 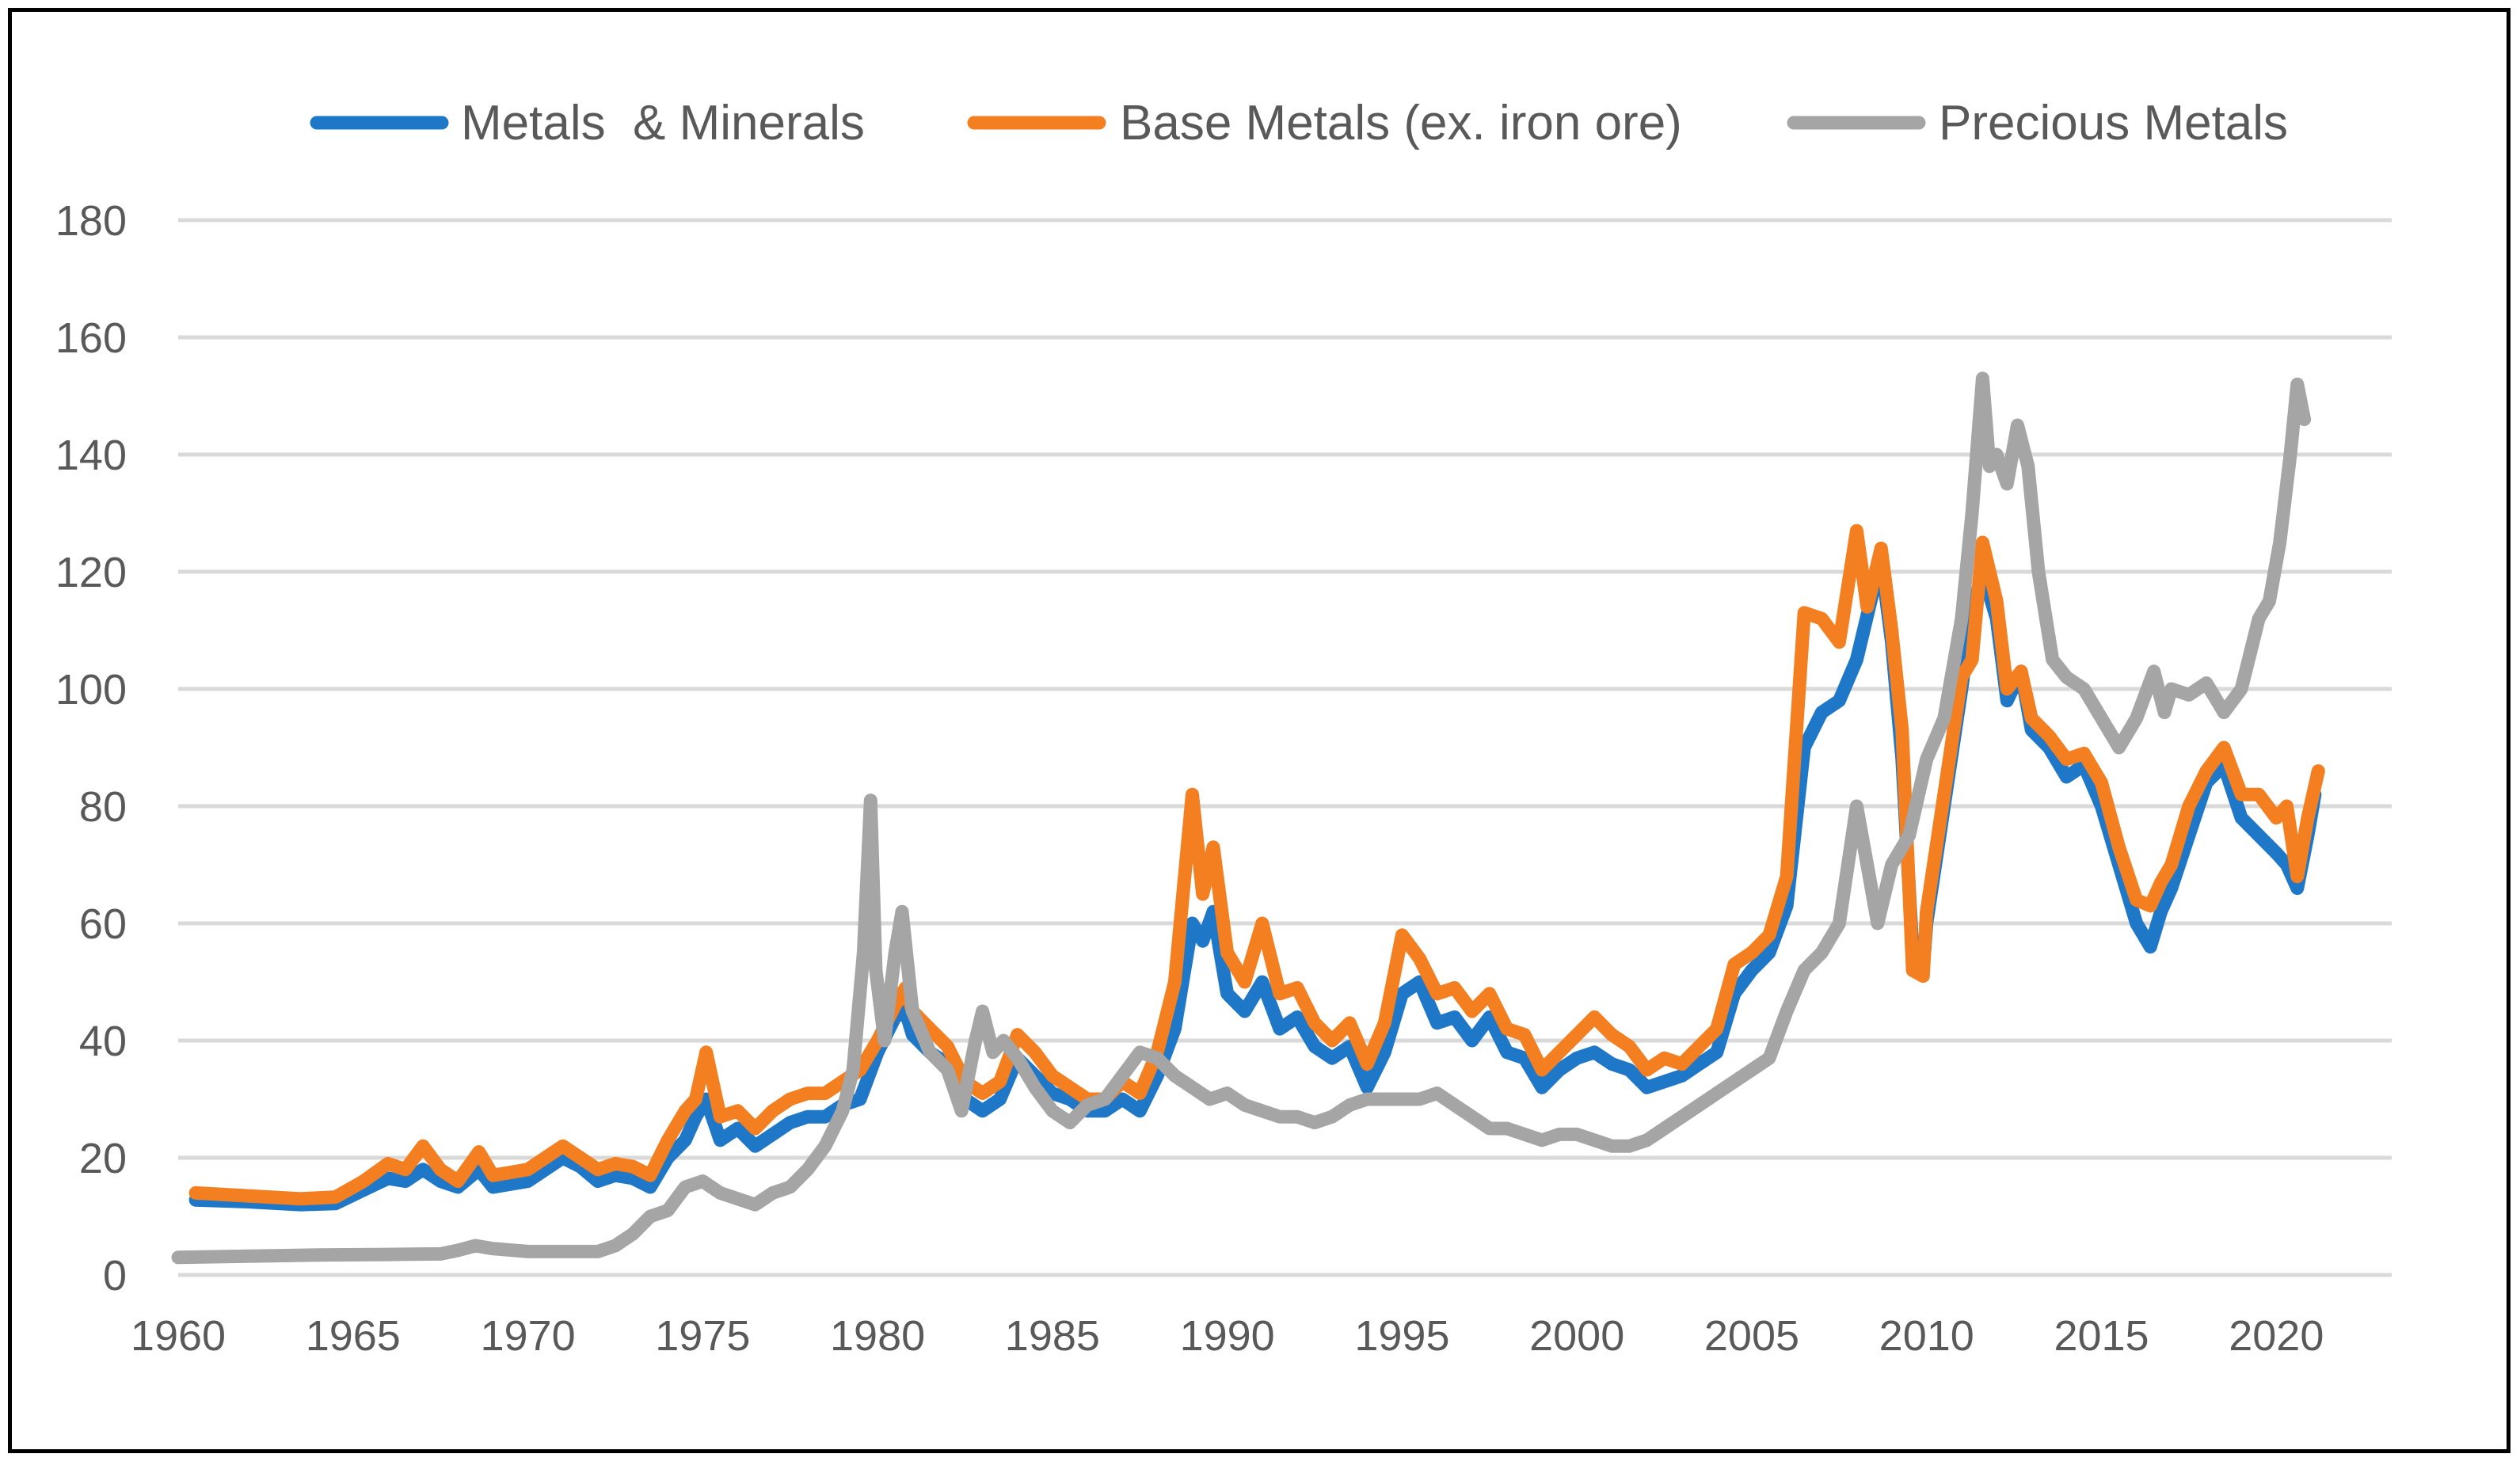 I want to click on y-tick-label: 20, so click(x=103, y=1158).